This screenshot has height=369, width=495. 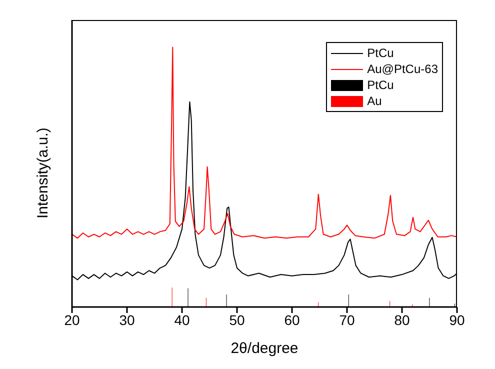 What do you see at coordinates (374, 101) in the screenshot?
I see `legend-label: Au` at bounding box center [374, 101].